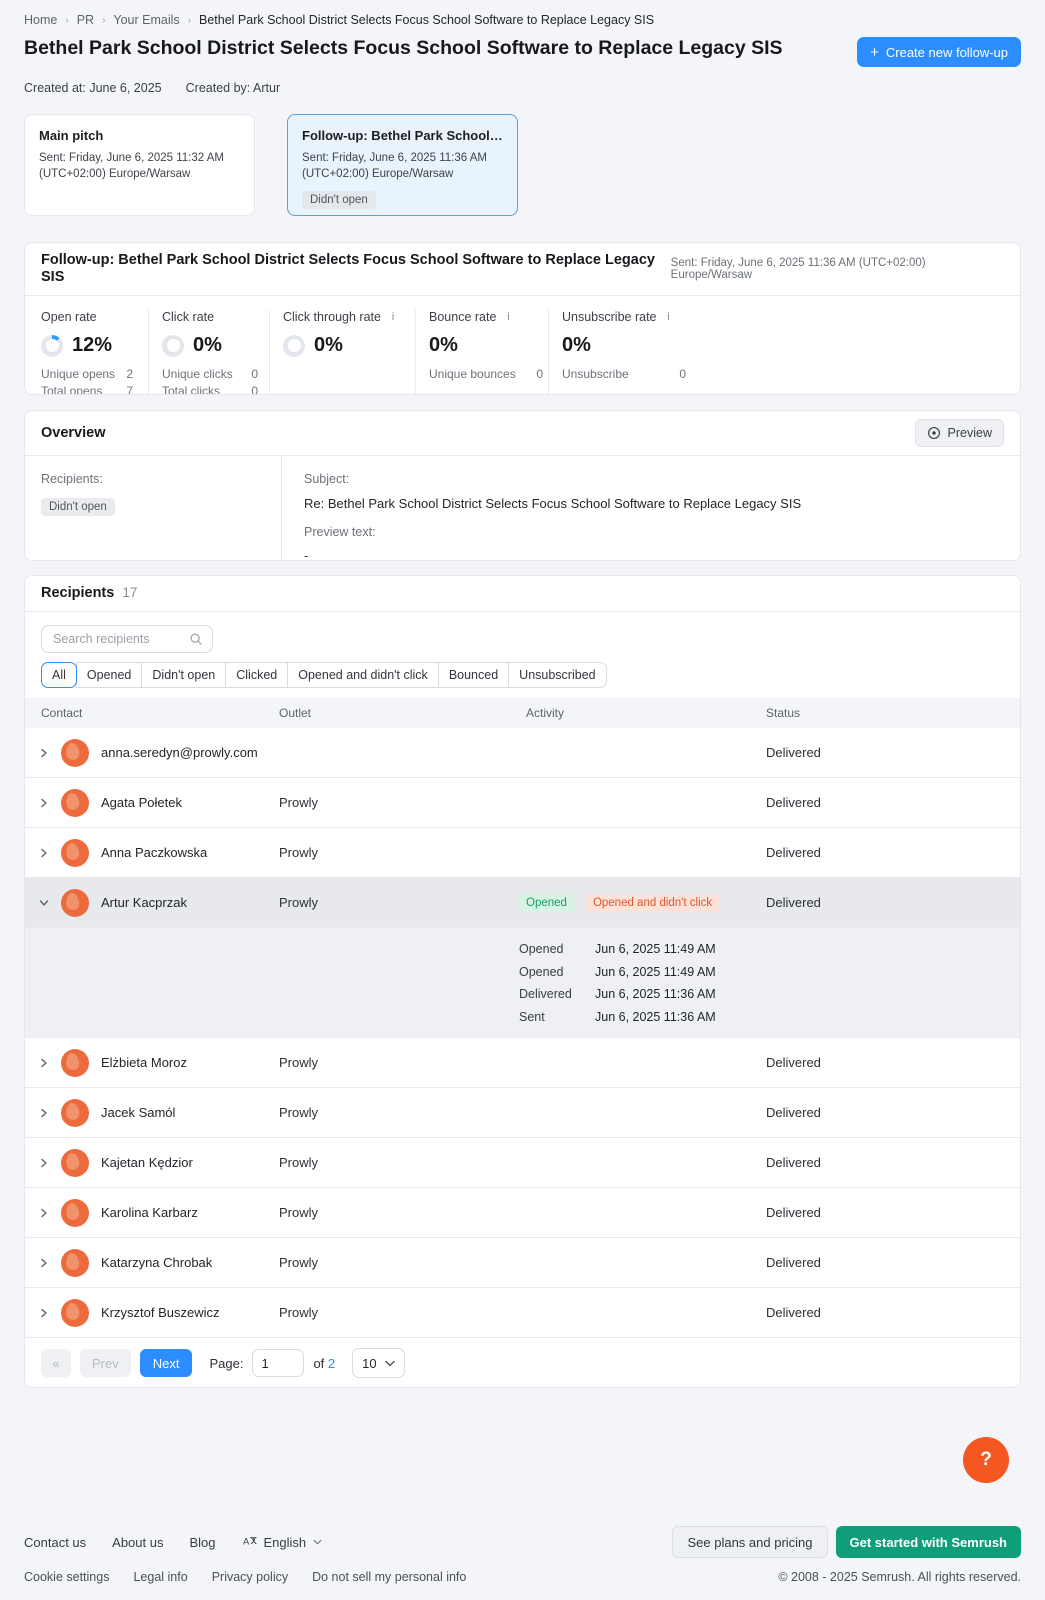 This screenshot has height=1600, width=1045. What do you see at coordinates (226, 1363) in the screenshot?
I see `page-label: Page:` at bounding box center [226, 1363].